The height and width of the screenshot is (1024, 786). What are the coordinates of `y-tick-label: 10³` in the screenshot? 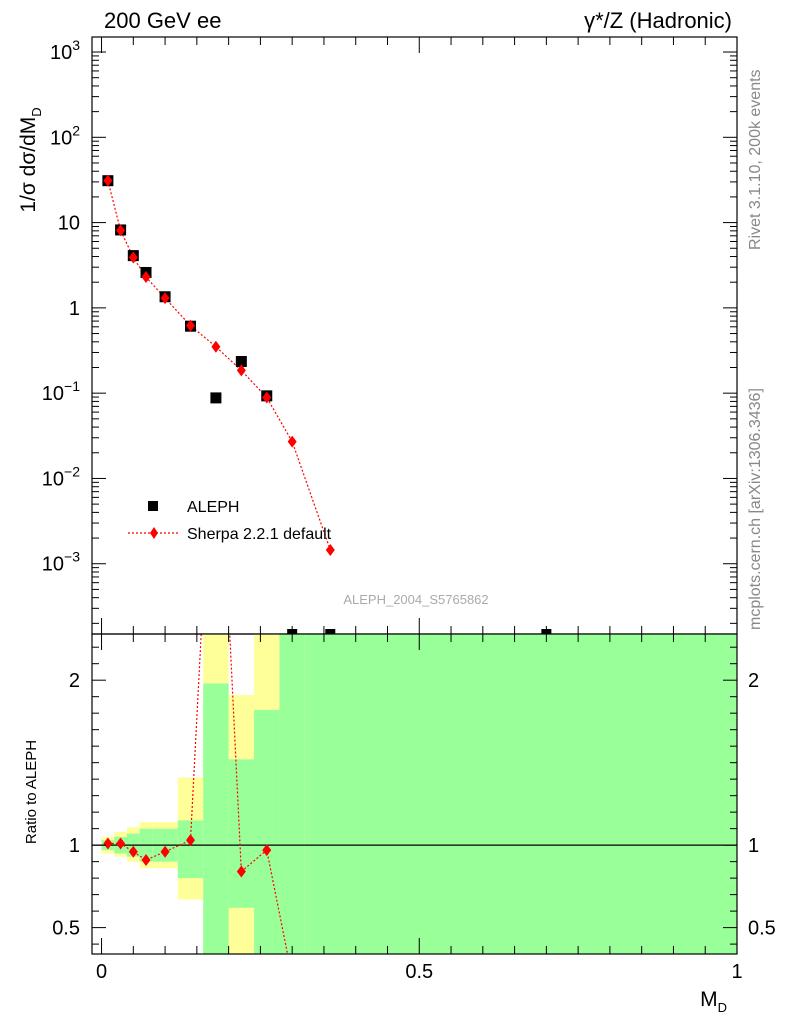 It's located at (65, 50).